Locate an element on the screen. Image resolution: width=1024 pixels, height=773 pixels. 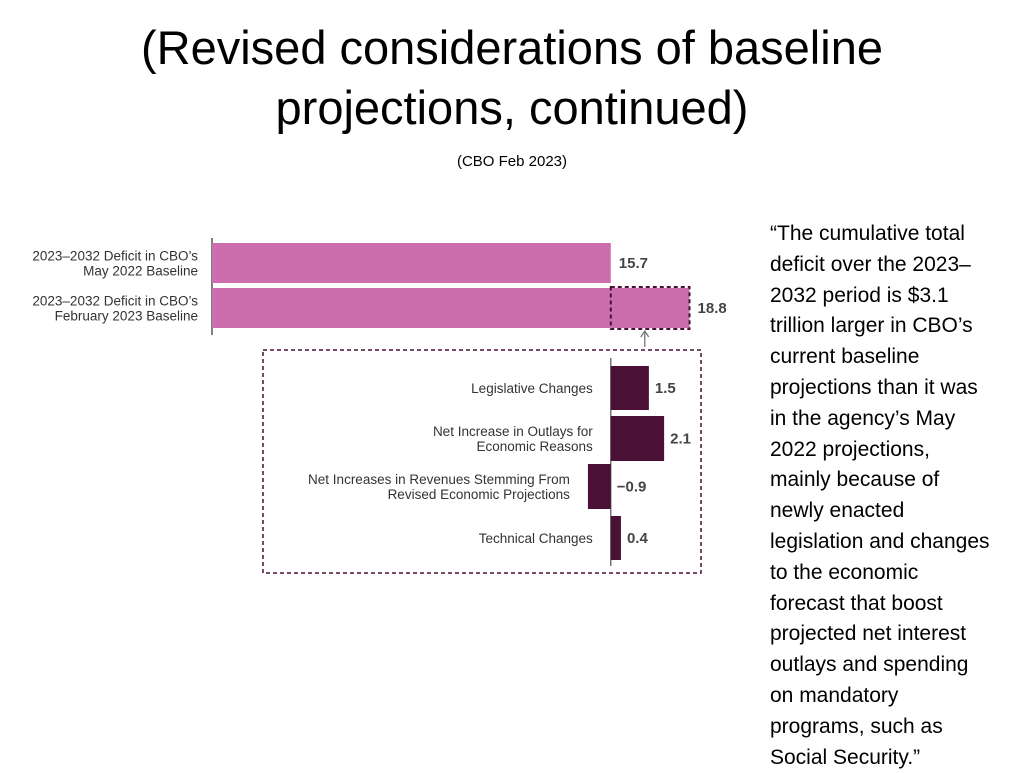
quote-line: projections than it was is located at coordinates (874, 387).